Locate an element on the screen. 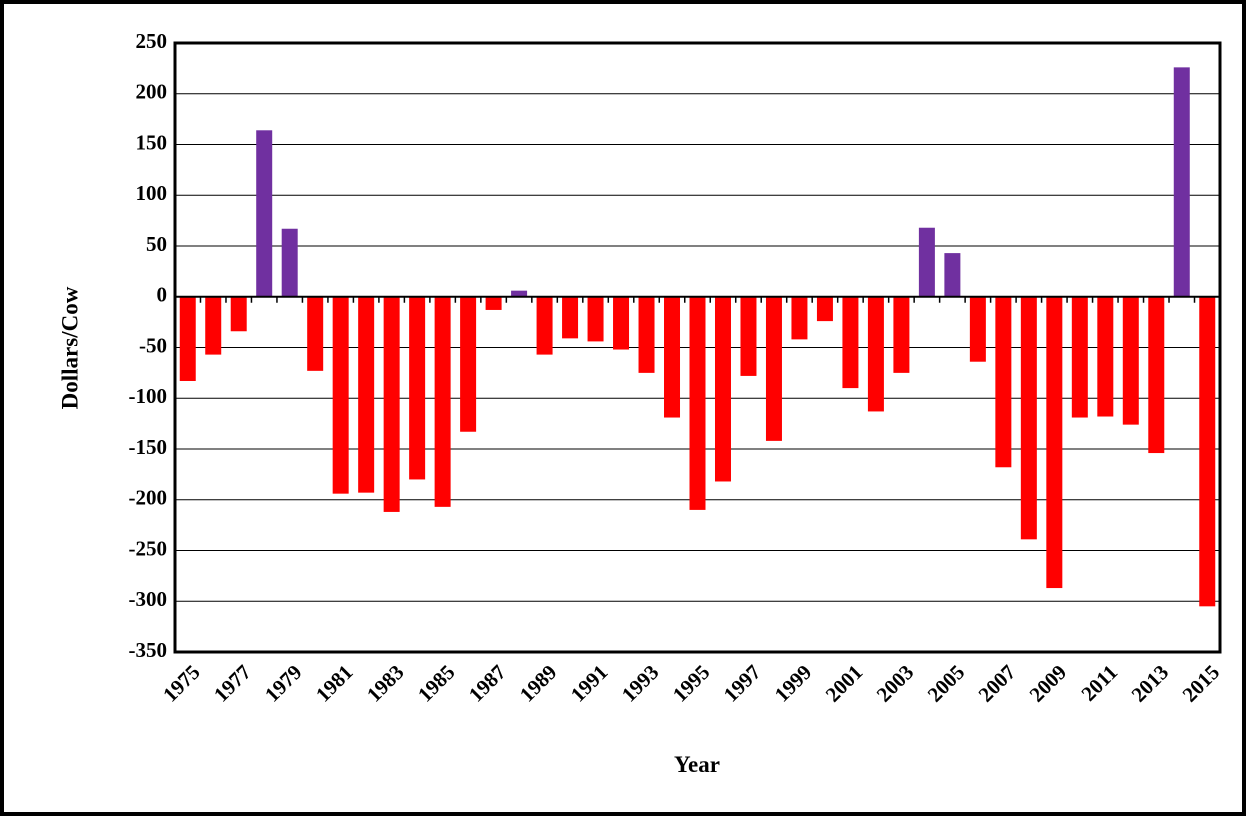 The height and width of the screenshot is (816, 1246). y-axis-title: Dollars/Cow is located at coordinates (69, 347).